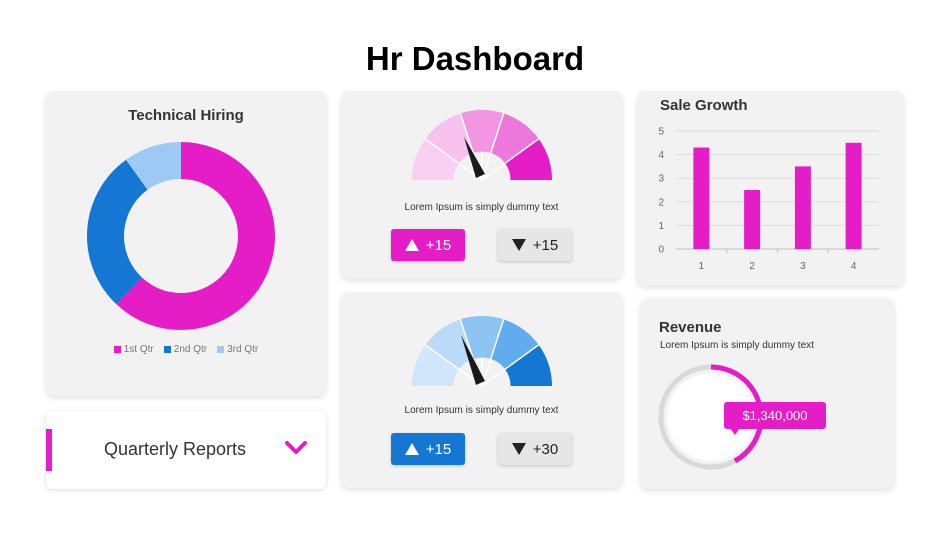  What do you see at coordinates (690, 327) in the screenshot?
I see `revenue-title: Revenue` at bounding box center [690, 327].